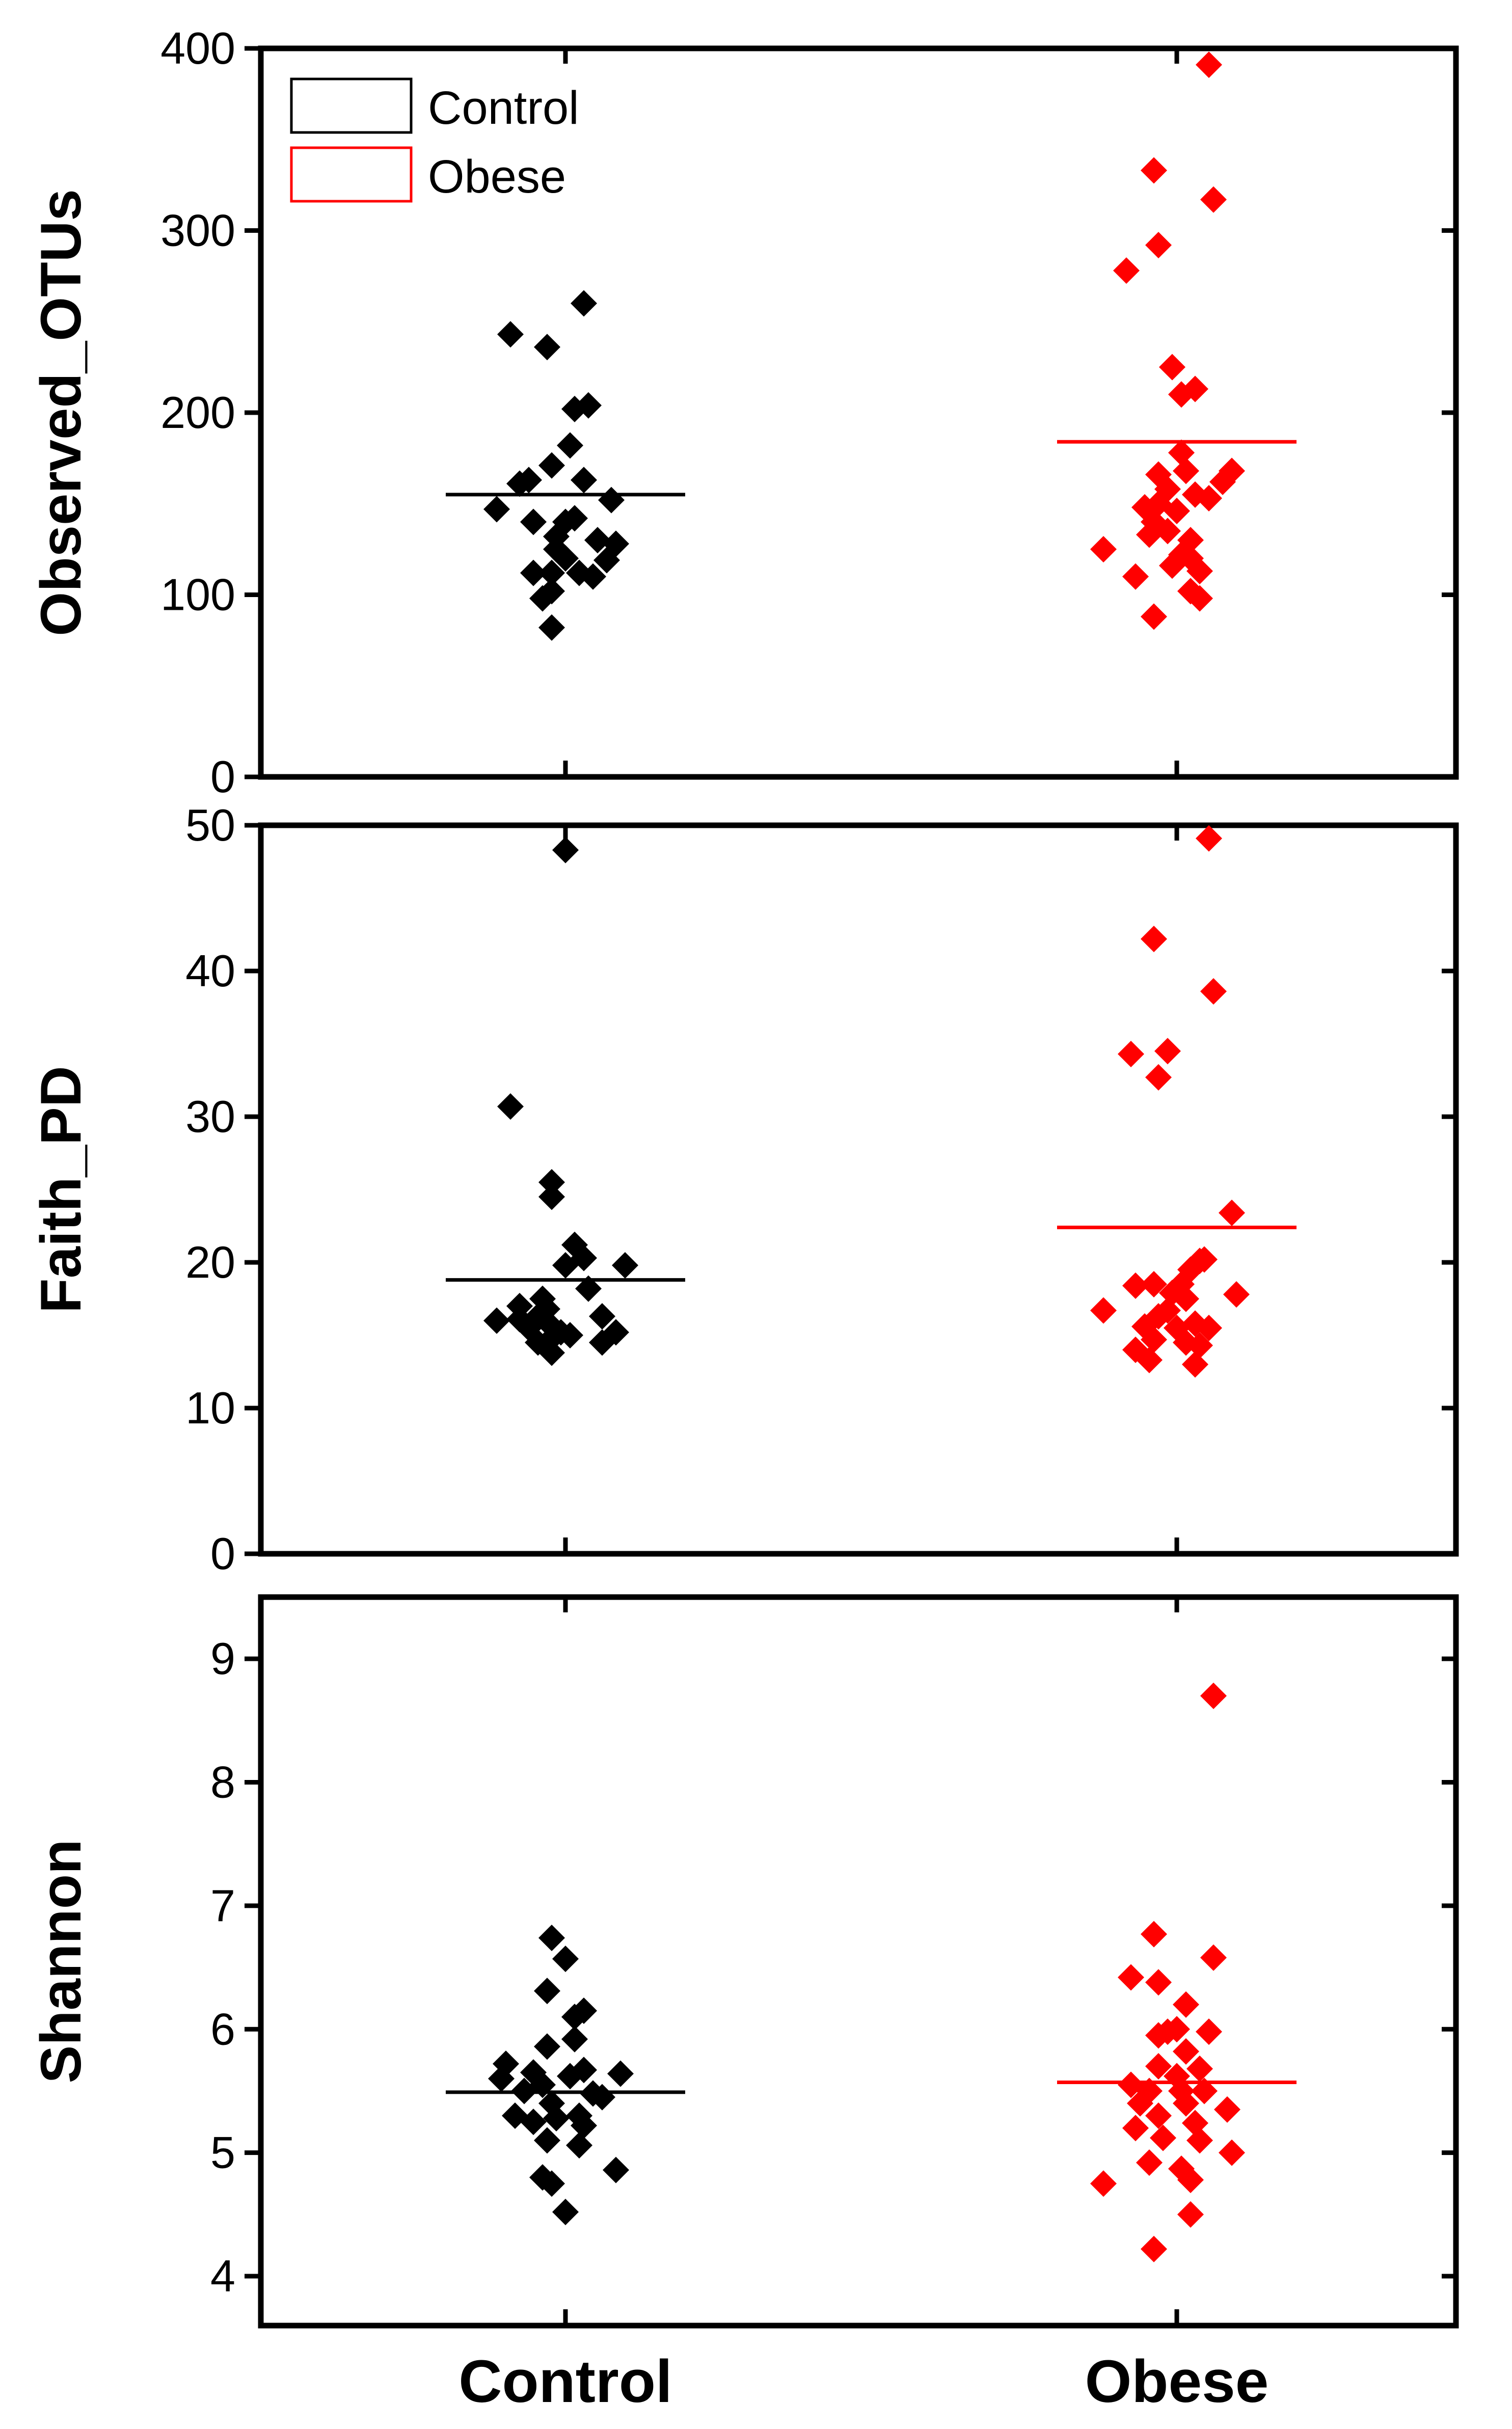  I want to click on x-category-control: Control, so click(565, 2381).